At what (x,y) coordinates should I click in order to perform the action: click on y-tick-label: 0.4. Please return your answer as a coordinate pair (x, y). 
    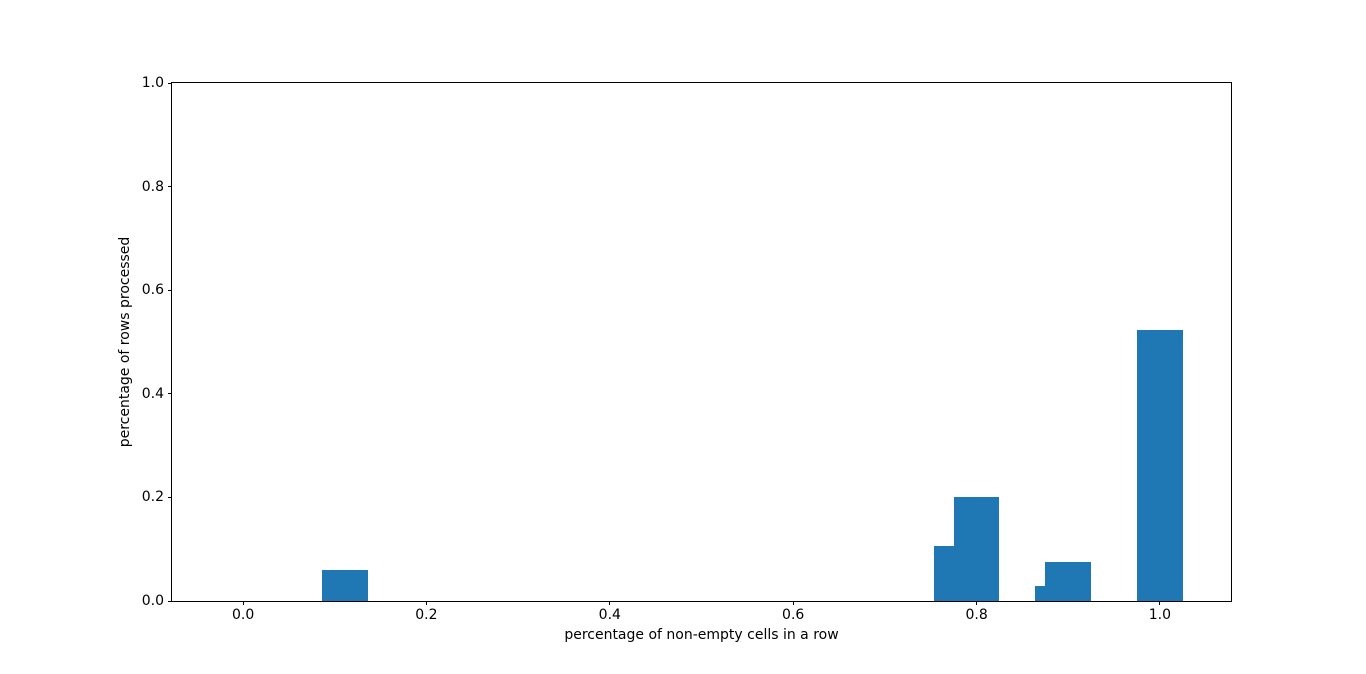
    Looking at the image, I should click on (152, 393).